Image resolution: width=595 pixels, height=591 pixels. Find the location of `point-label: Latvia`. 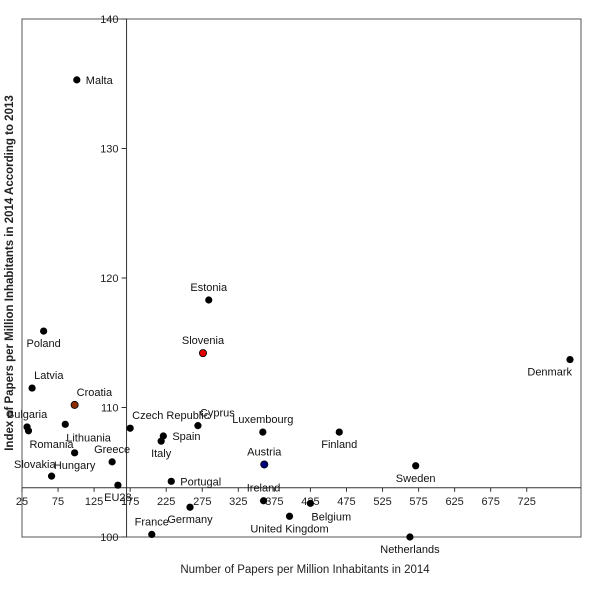

point-label: Latvia is located at coordinates (49, 376).